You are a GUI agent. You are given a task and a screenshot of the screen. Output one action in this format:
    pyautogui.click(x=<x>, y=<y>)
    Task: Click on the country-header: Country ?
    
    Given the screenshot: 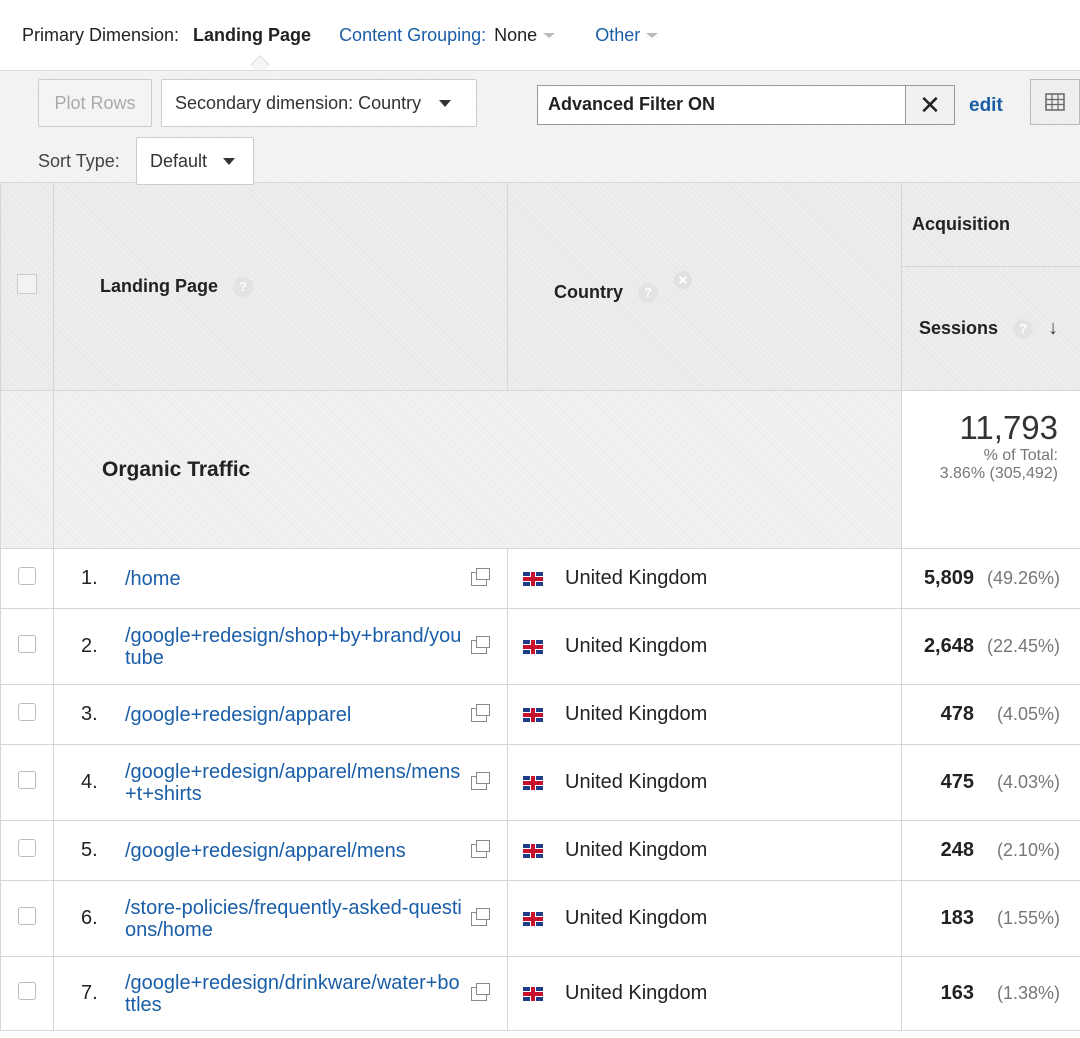 What is the action you would take?
    pyautogui.click(x=704, y=286)
    